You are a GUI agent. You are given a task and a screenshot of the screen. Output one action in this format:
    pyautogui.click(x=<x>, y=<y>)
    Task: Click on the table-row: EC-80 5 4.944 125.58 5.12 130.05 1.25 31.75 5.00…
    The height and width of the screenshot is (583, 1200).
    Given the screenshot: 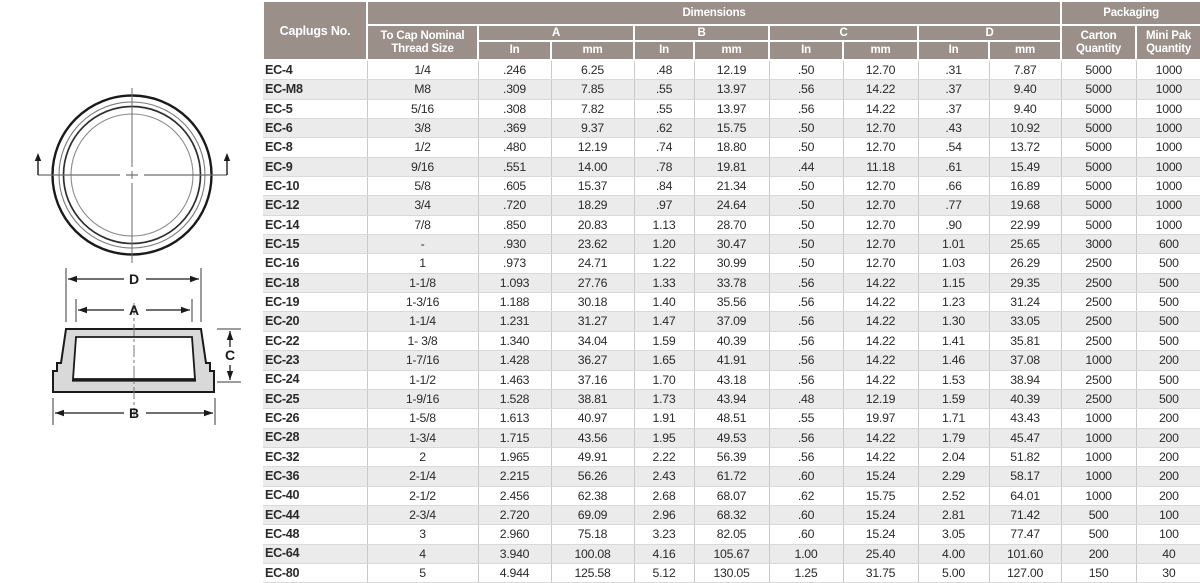 What is the action you would take?
    pyautogui.click(x=731, y=573)
    